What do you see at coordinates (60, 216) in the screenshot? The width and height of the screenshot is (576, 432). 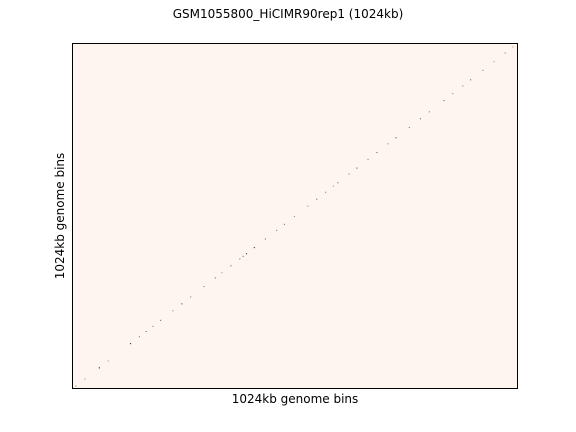 I see `y-axis-label: 1024kb genome bins` at bounding box center [60, 216].